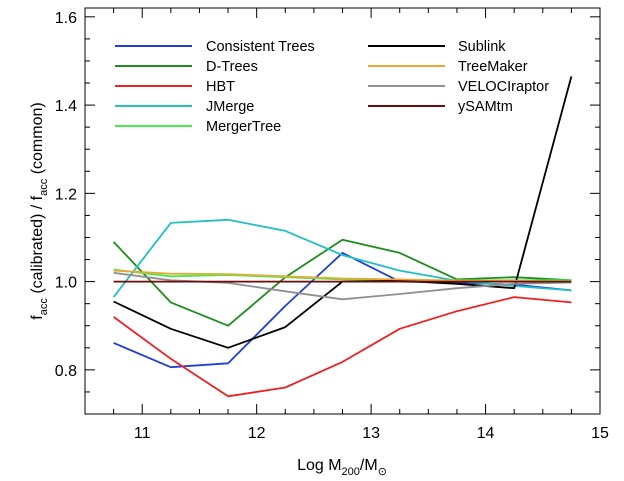 This screenshot has height=481, width=624. Describe the element at coordinates (600, 433) in the screenshot. I see `x-tick-label: 15` at that location.